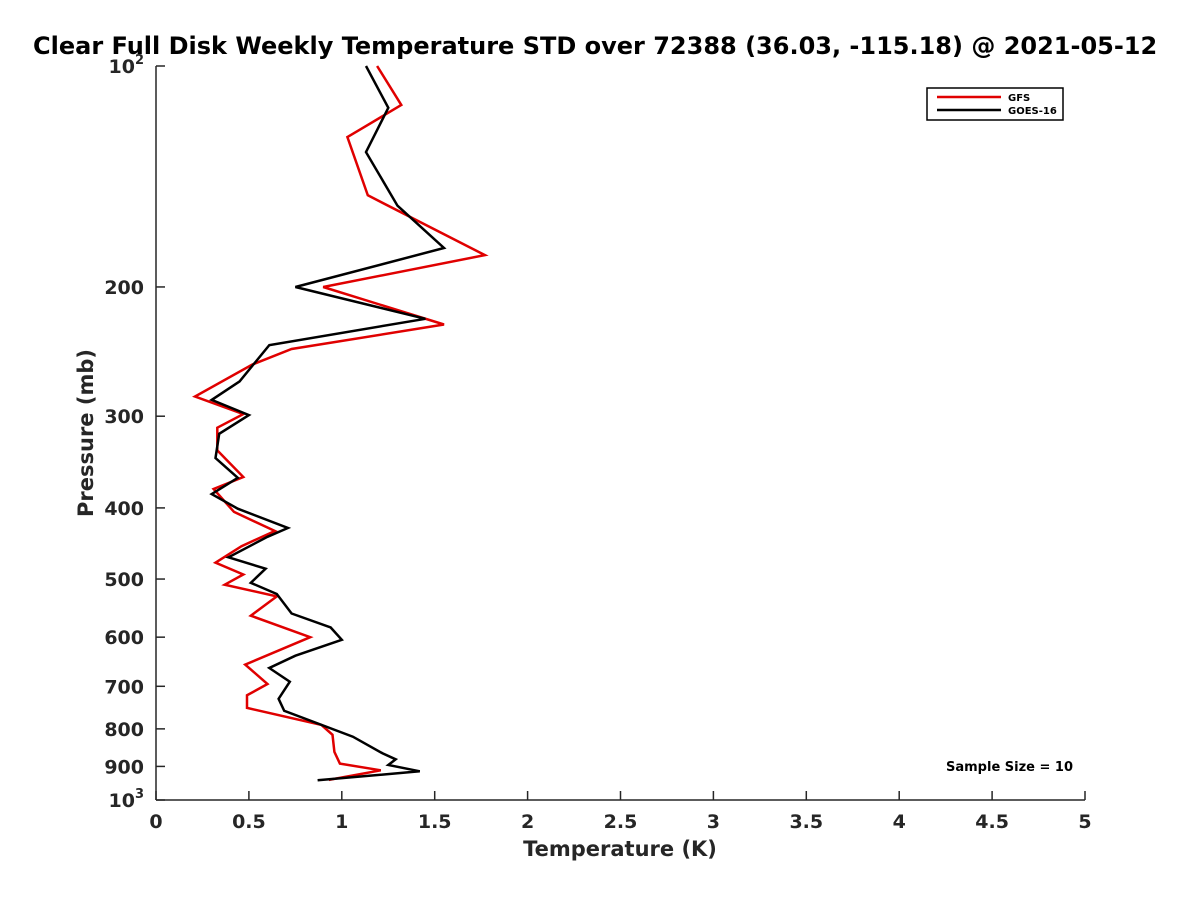  Describe the element at coordinates (124, 767) in the screenshot. I see `y-tick-label: 900` at that location.